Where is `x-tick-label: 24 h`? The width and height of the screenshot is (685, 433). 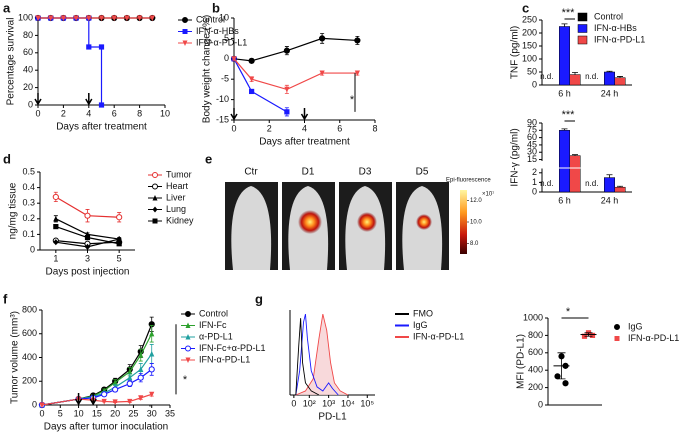
x-tick-label: 24 h is located at coordinates (610, 200).